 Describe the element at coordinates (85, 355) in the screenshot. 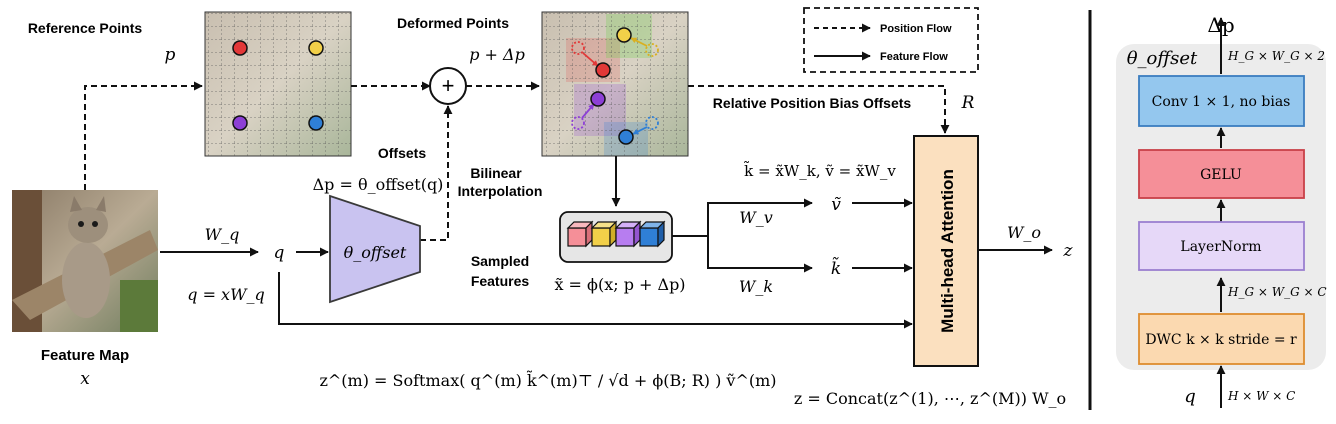

I see `feature-map-label: Feature Map` at that location.